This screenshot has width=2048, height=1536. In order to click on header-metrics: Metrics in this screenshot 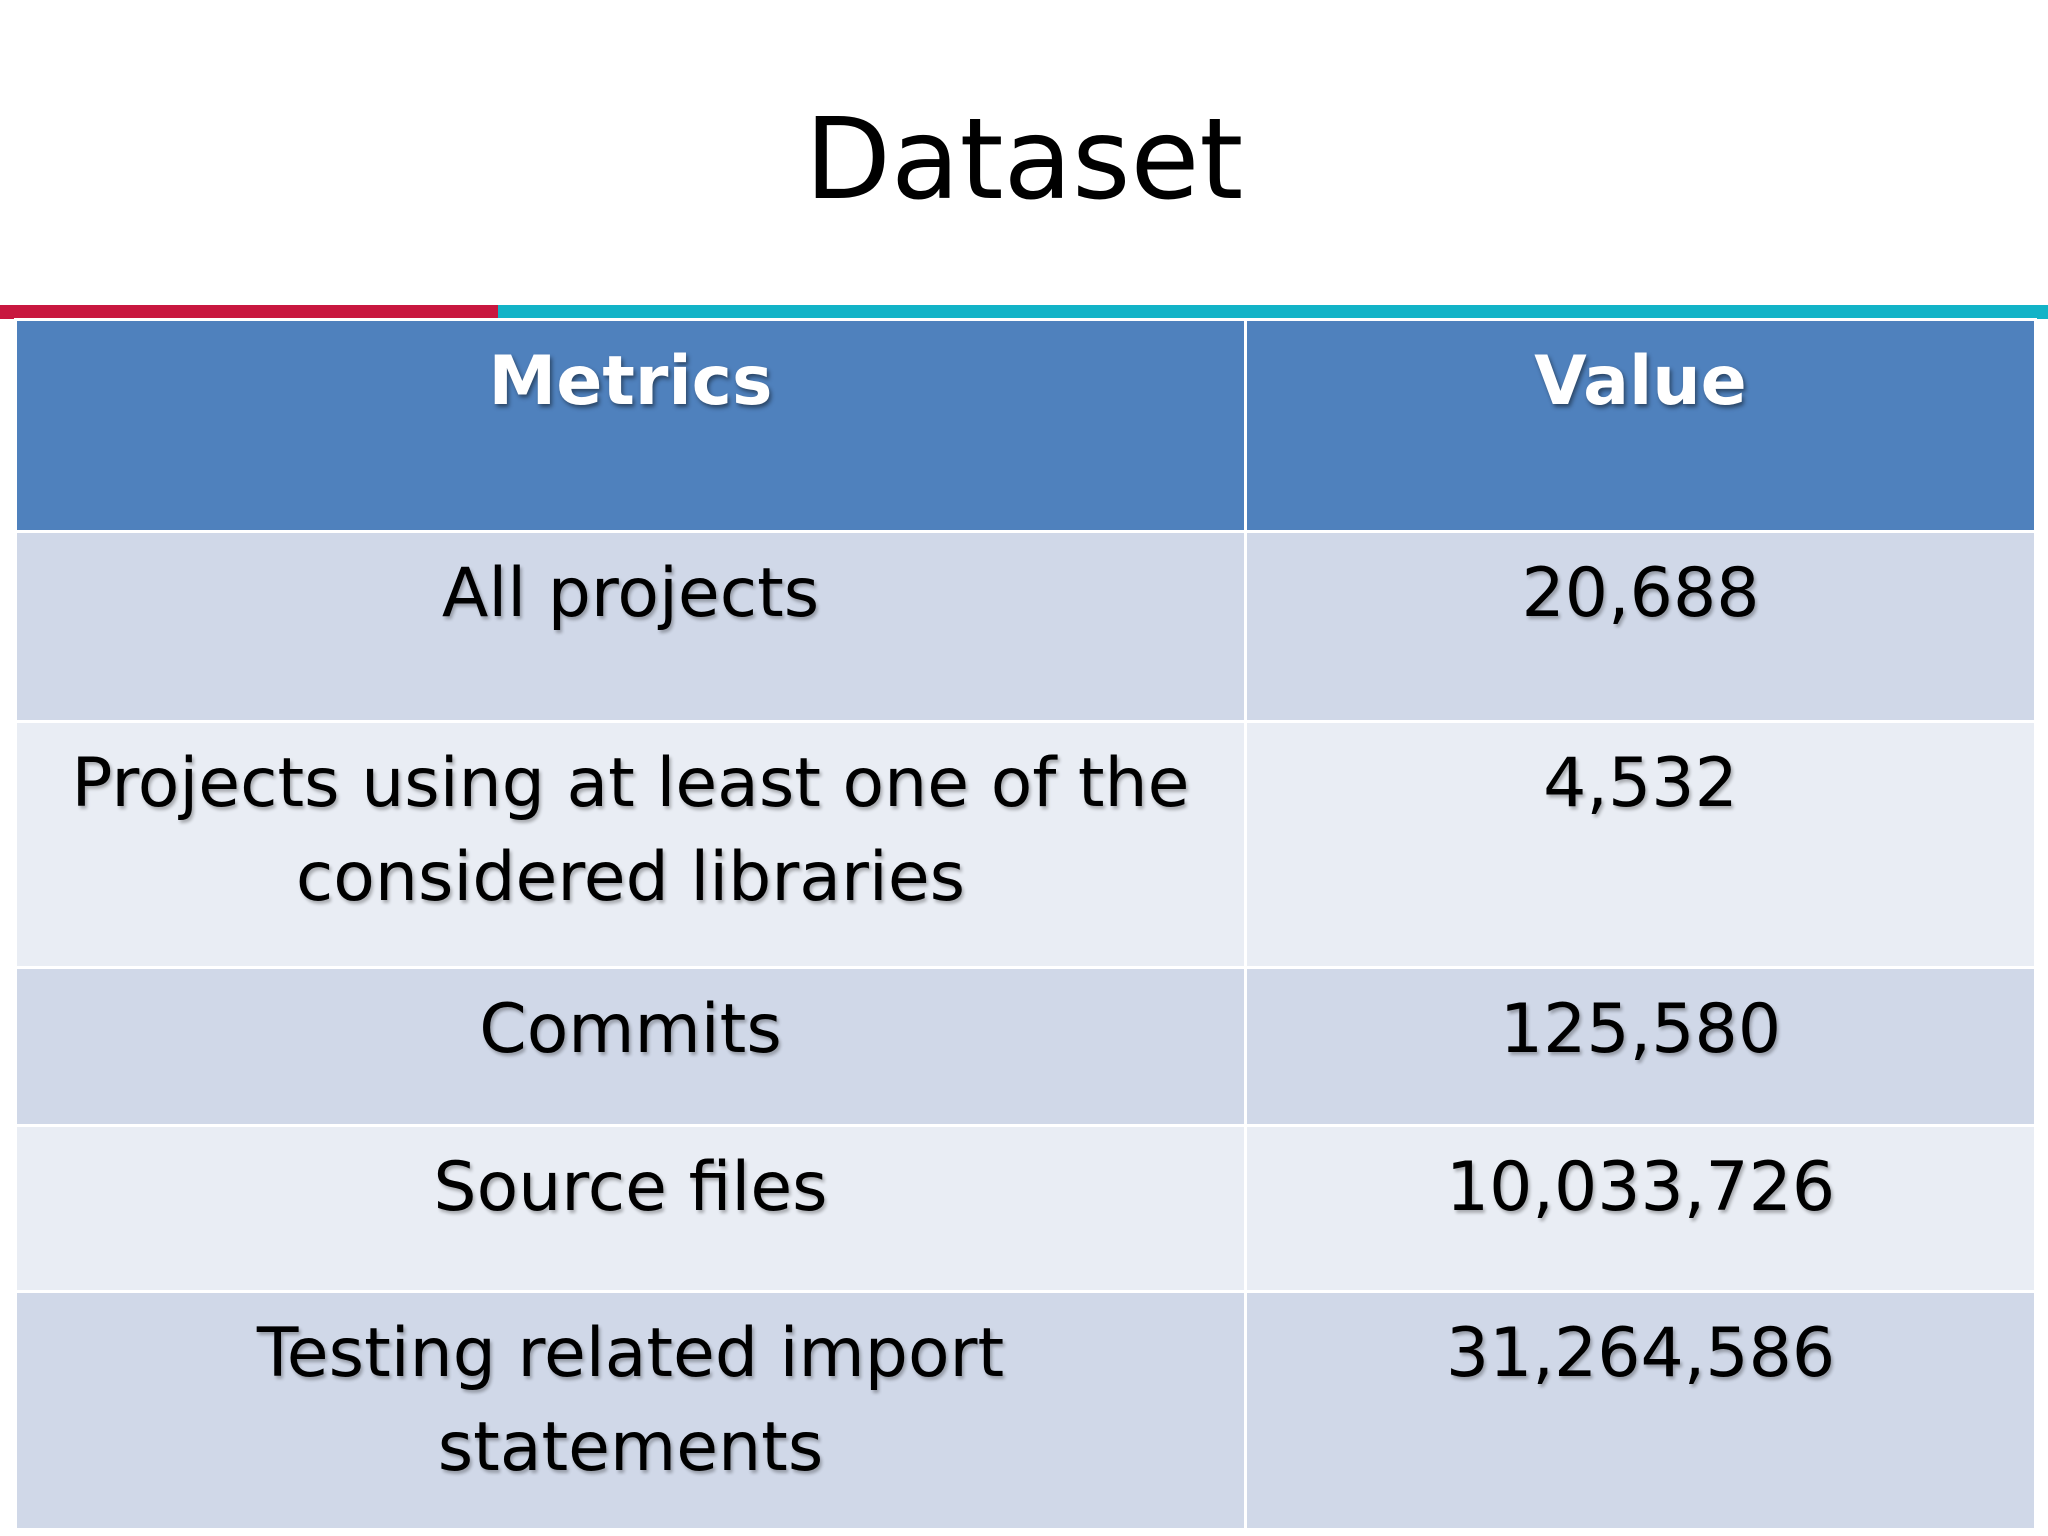, I will do `click(630, 425)`.